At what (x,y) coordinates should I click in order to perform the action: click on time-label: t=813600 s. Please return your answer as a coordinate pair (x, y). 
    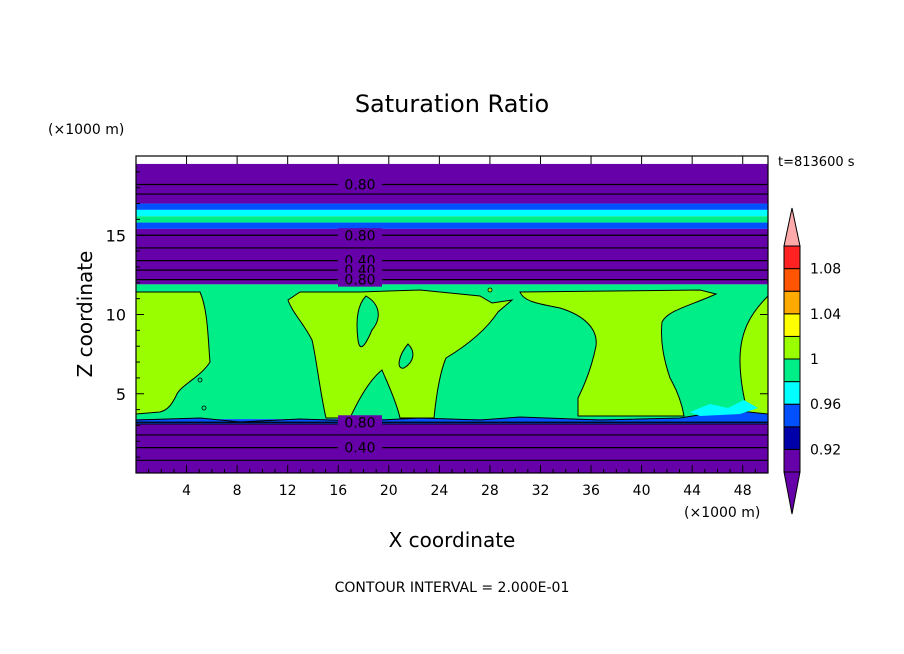
    Looking at the image, I should click on (816, 162).